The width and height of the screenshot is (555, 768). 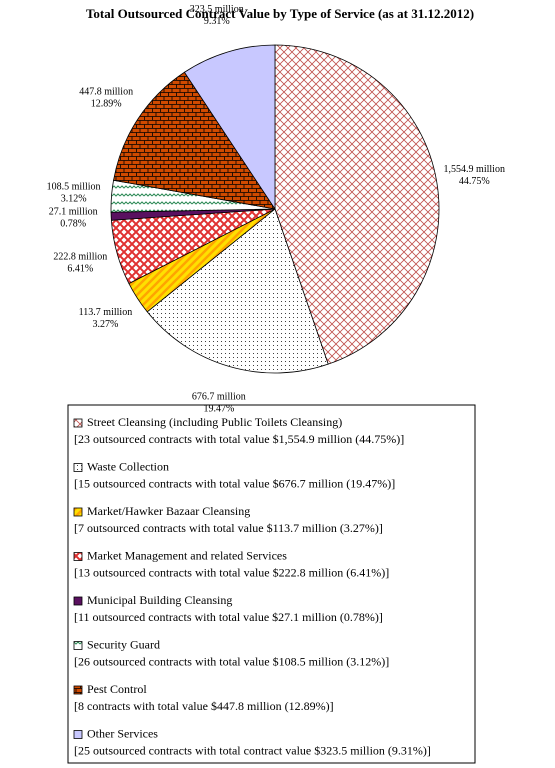 I want to click on legend-label: Market/Hawker Bazaar Cleansing, so click(x=168, y=511).